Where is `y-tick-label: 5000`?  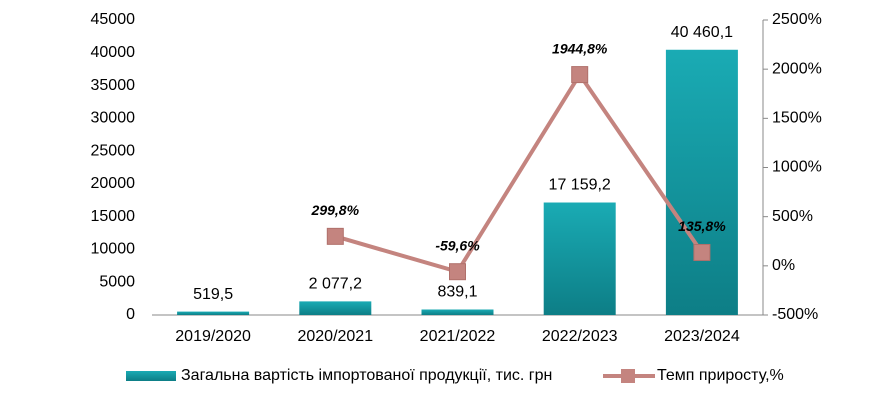 y-tick-label: 5000 is located at coordinates (117, 281).